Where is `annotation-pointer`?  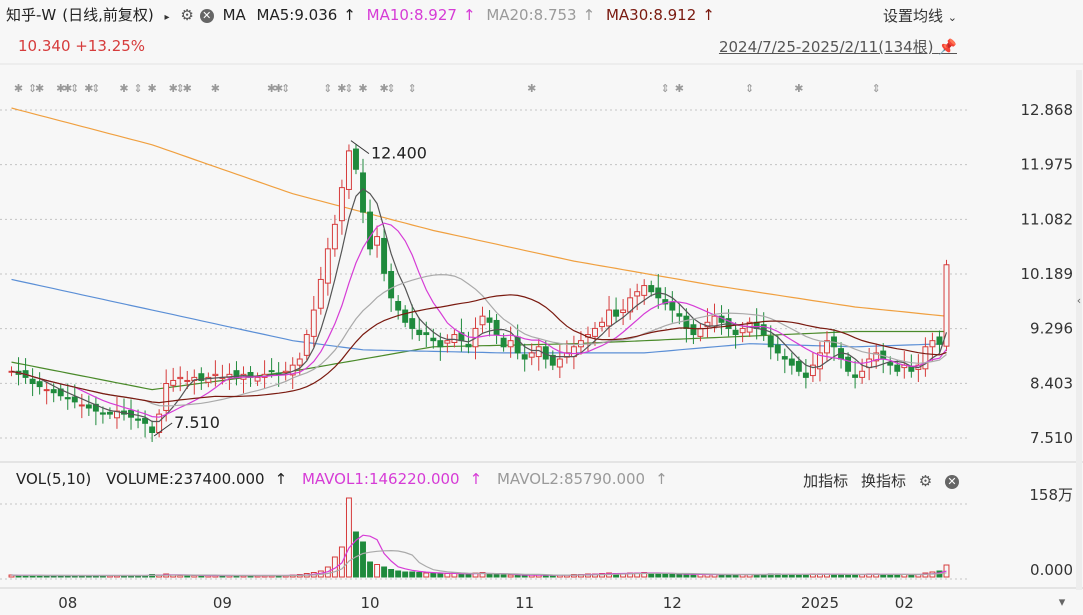 annotation-pointer is located at coordinates (163, 429).